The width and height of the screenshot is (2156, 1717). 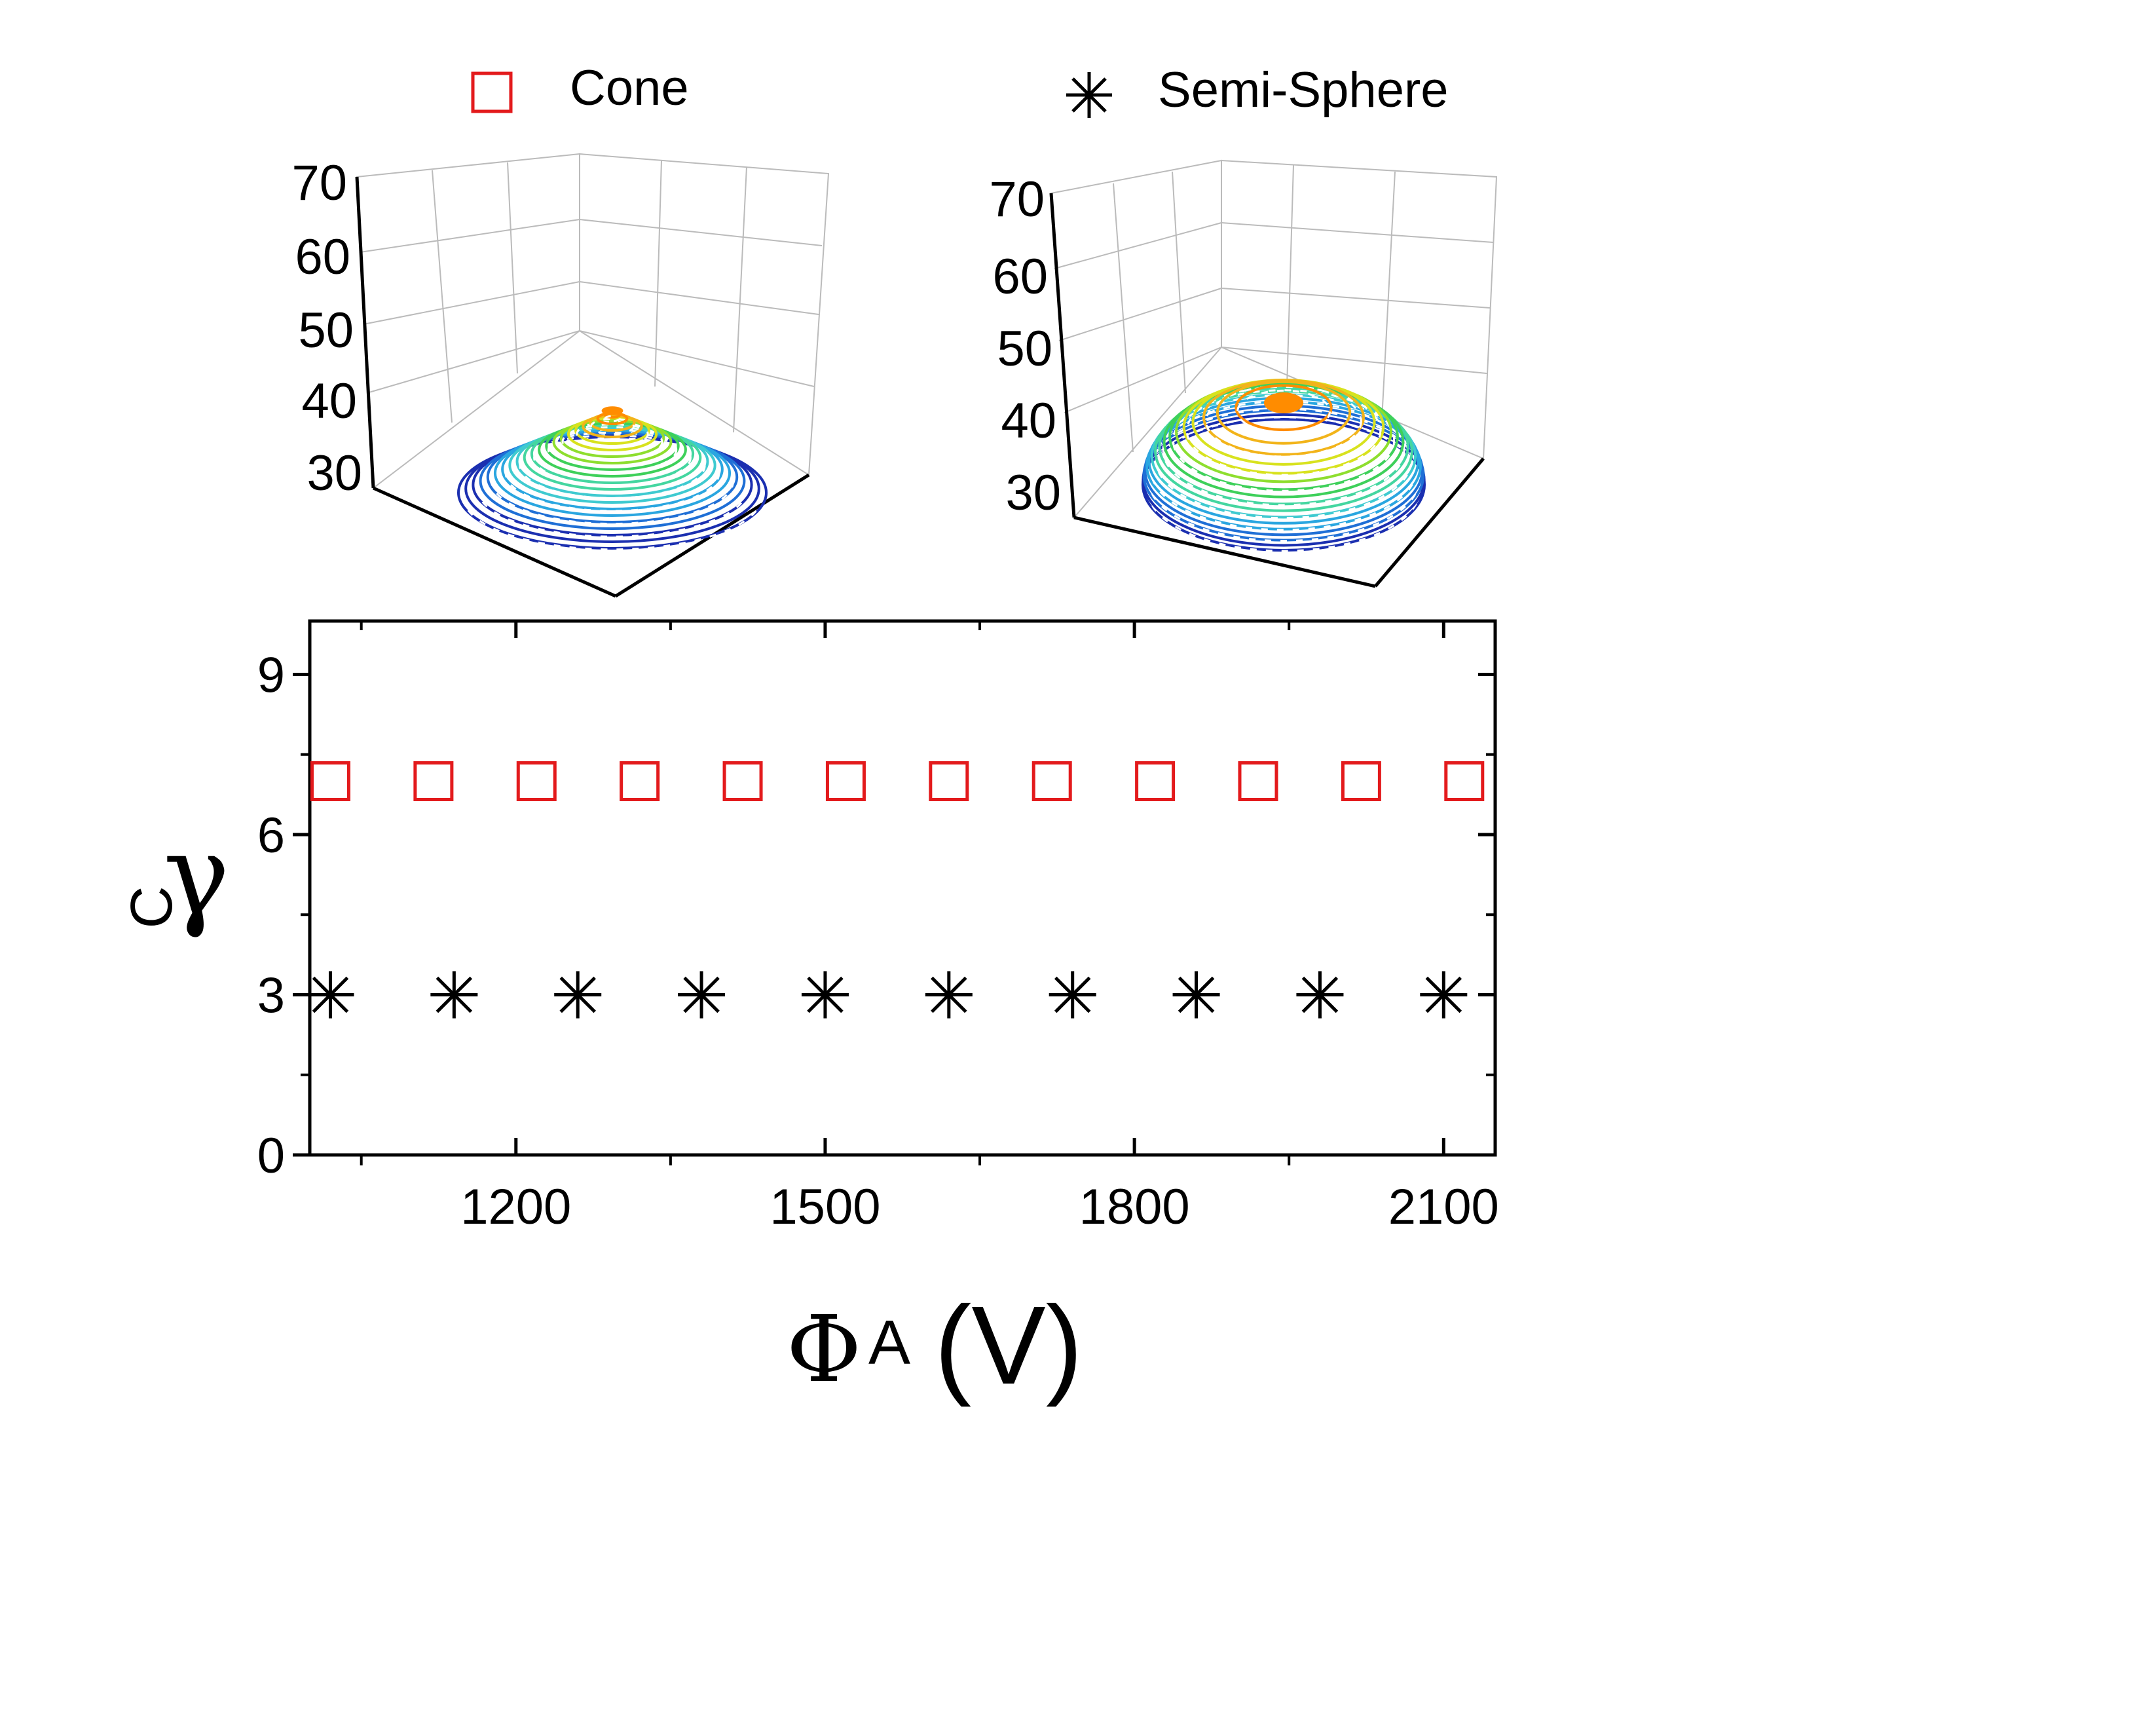 I want to click on x-tick-label: 2100, so click(x=1444, y=1207).